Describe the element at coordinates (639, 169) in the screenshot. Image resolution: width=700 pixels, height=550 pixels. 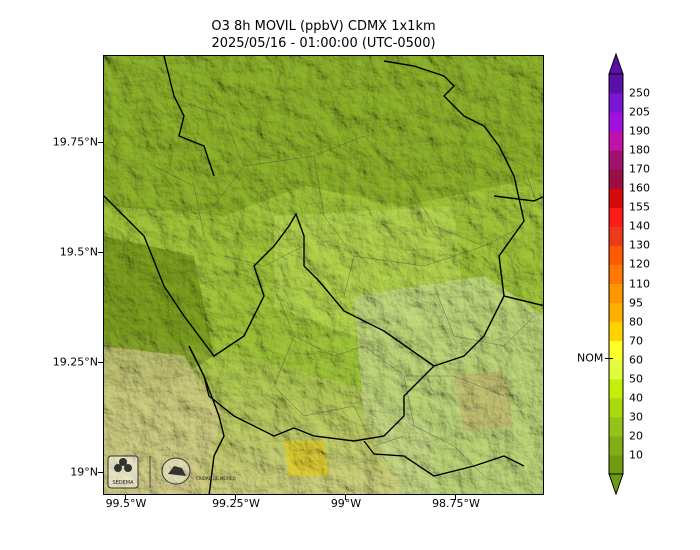
I see `colorbar-level-label: 170` at that location.